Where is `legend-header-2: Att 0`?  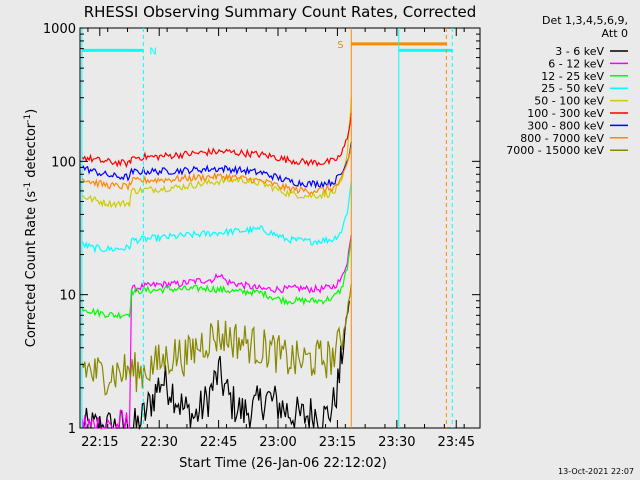
legend-header-2: Att 0 is located at coordinates (615, 33).